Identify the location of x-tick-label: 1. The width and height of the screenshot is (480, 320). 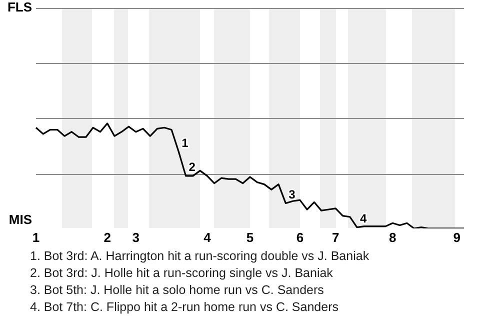
(36, 237).